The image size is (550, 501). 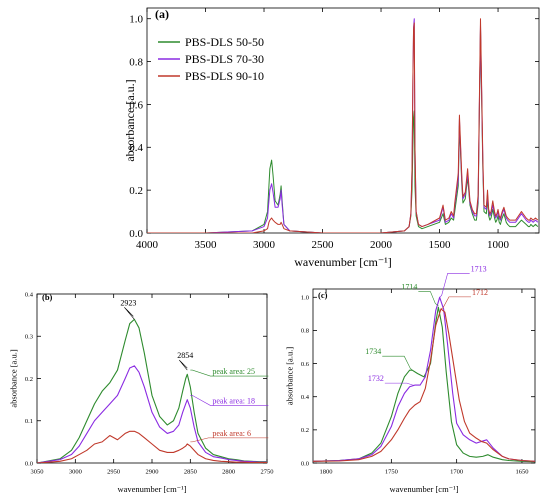 I want to click on panel-label: (a), so click(x=162, y=14).